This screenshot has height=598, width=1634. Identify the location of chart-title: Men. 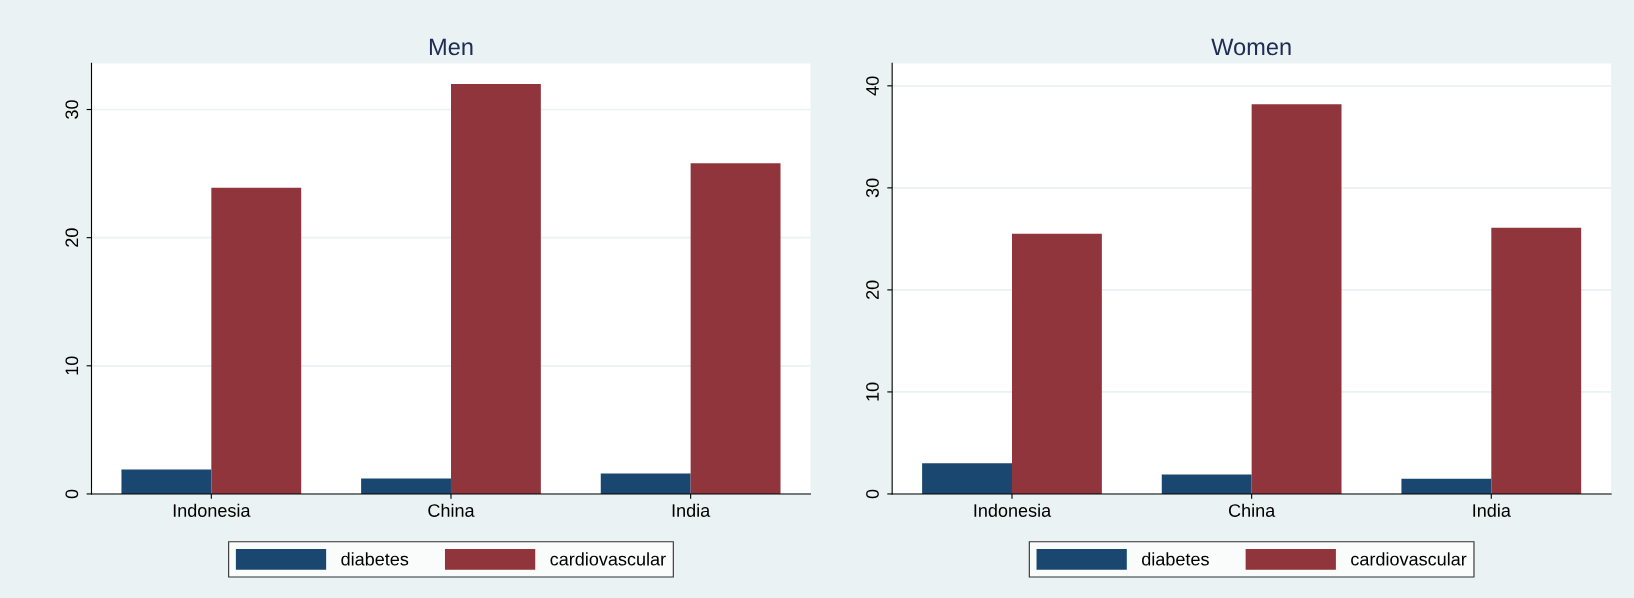
(451, 47).